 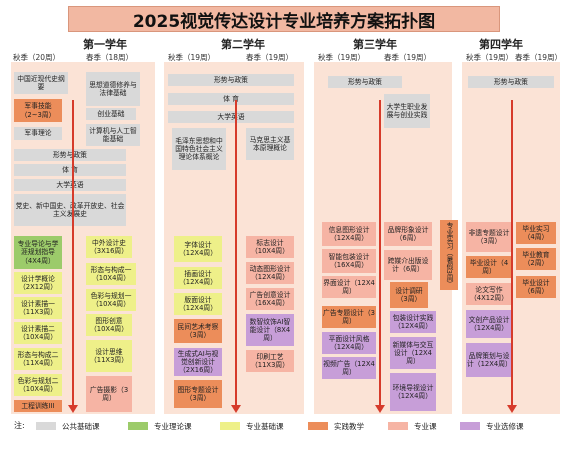 What do you see at coordinates (408, 234) in the screenshot?
I see `course-box: 品牌形象设计（6周）` at bounding box center [408, 234].